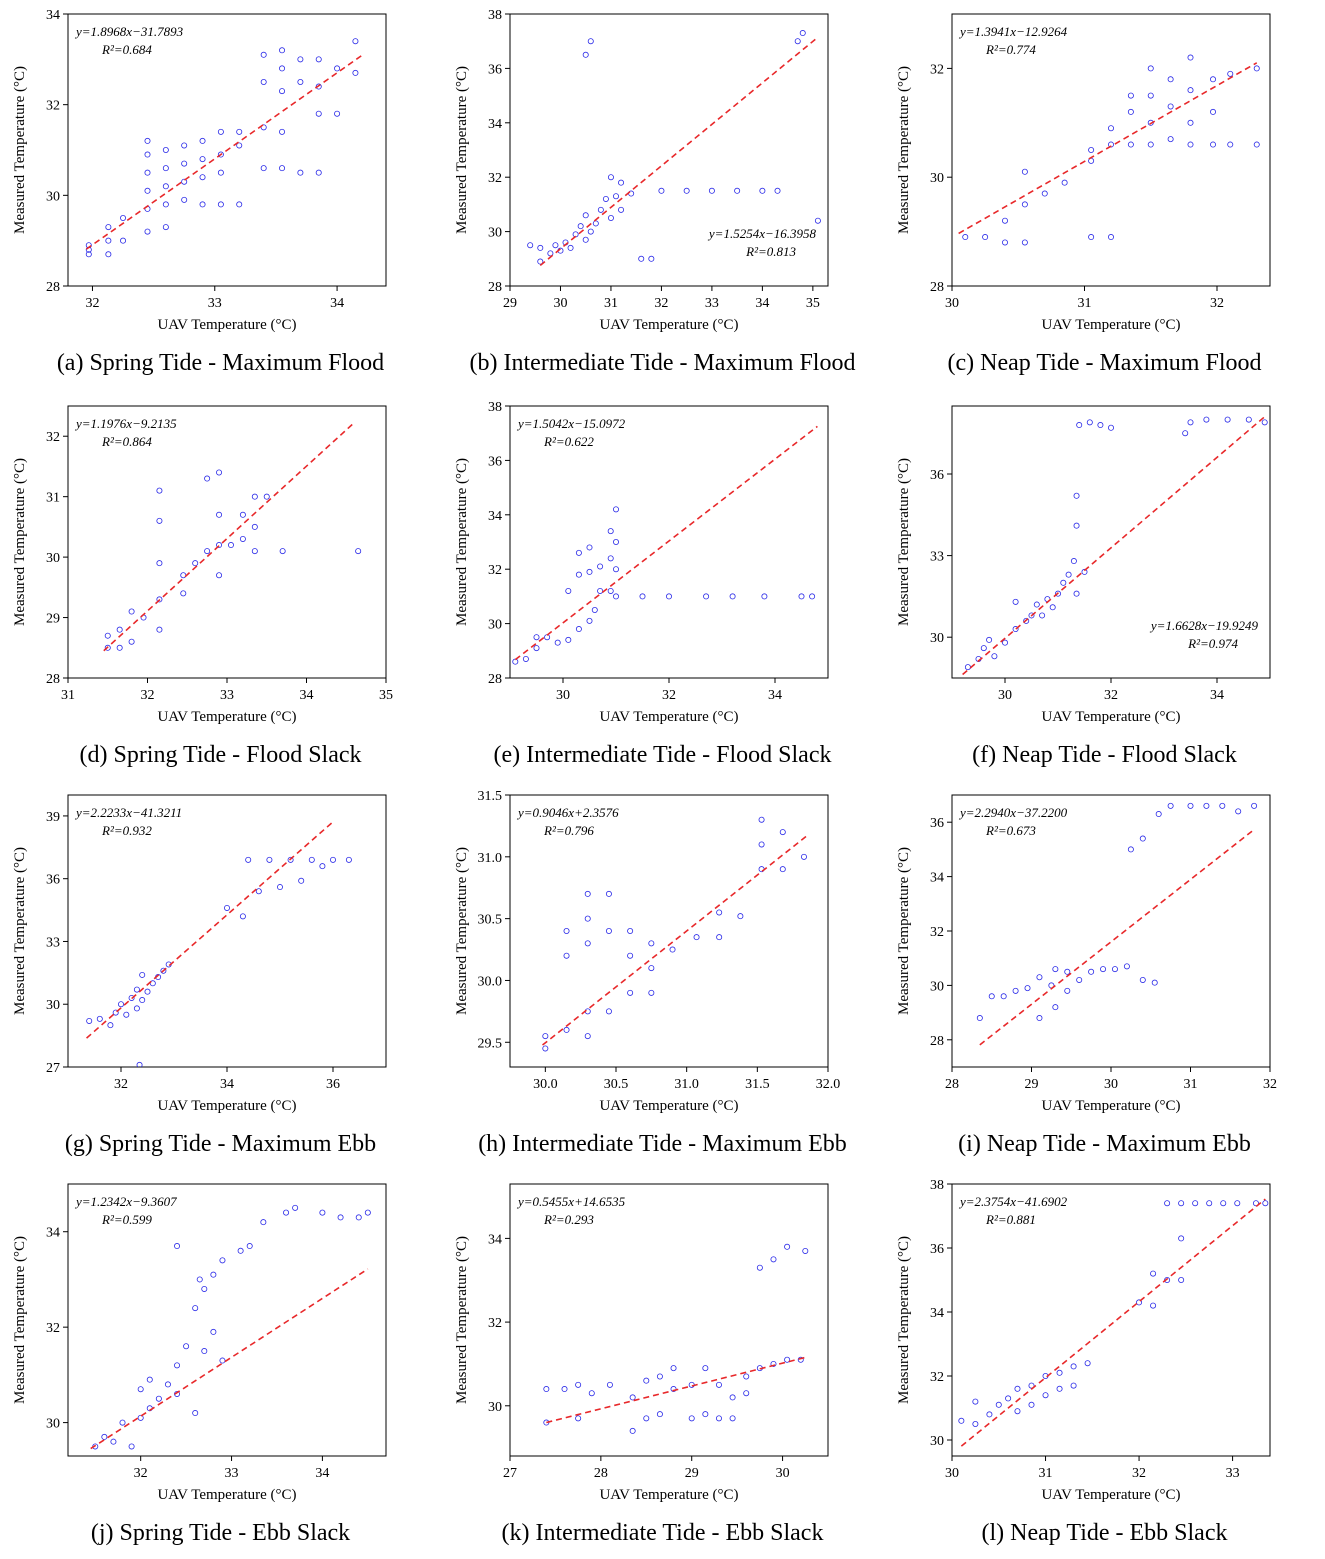 This screenshot has width=1325, height=1559. What do you see at coordinates (662, 1533) in the screenshot?
I see `panel-caption: (k) Intermediate Tide - Ebb Slack` at bounding box center [662, 1533].